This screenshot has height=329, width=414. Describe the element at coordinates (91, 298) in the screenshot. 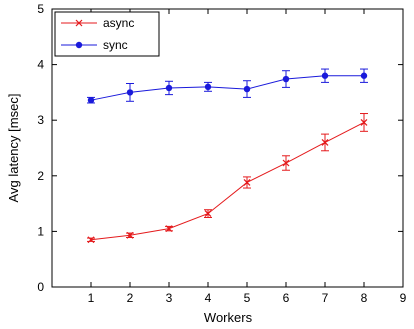

I see `x-tick-label: 1` at that location.